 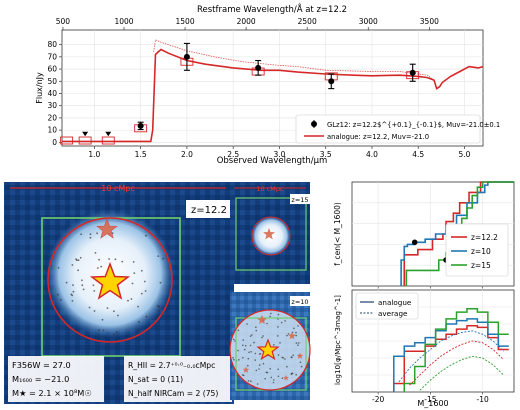 What do you see at coordinates (85, 134) in the screenshot?
I see `spectrum-upper-limit-marker` at bounding box center [85, 134].